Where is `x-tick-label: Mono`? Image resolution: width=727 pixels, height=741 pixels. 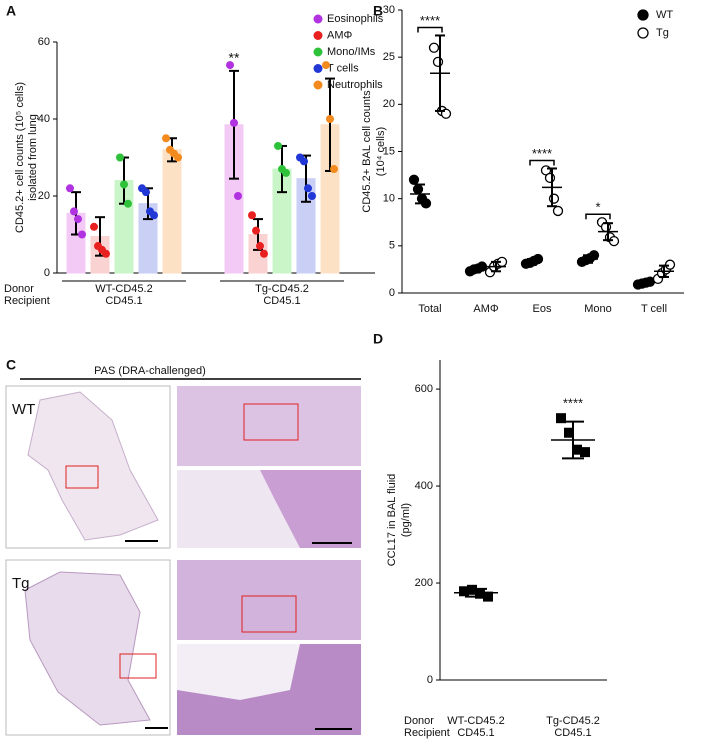
x-tick-label: Mono is located at coordinates (598, 309).